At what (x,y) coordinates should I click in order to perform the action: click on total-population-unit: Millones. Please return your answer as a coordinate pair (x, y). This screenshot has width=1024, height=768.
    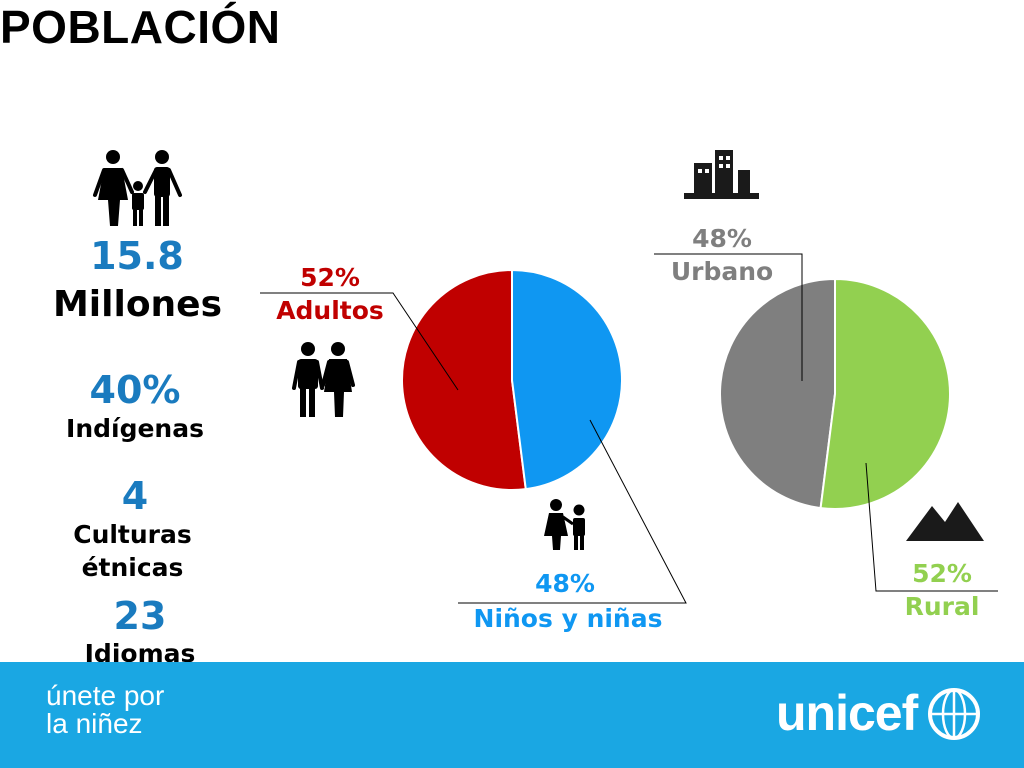
    Looking at the image, I should click on (137, 304).